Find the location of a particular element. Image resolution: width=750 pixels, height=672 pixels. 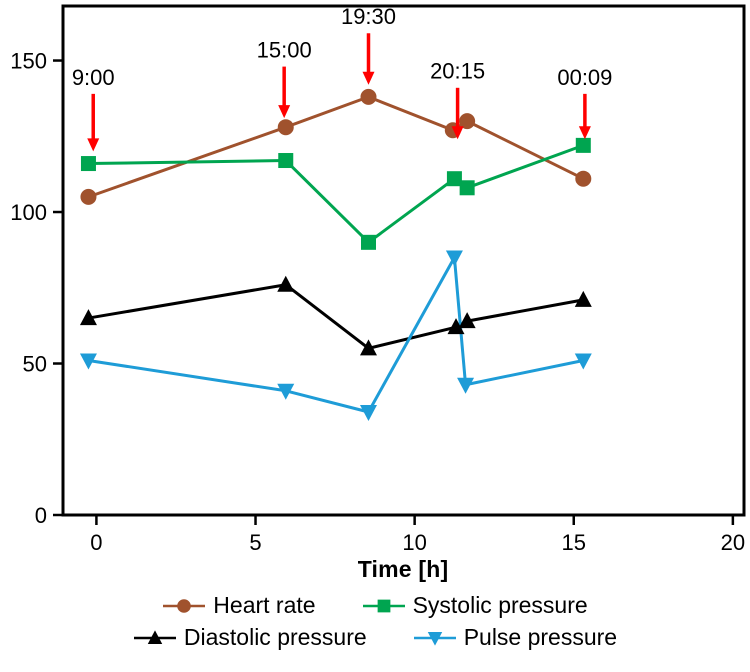

x-axis-tick-label: 20 is located at coordinates (733, 542).